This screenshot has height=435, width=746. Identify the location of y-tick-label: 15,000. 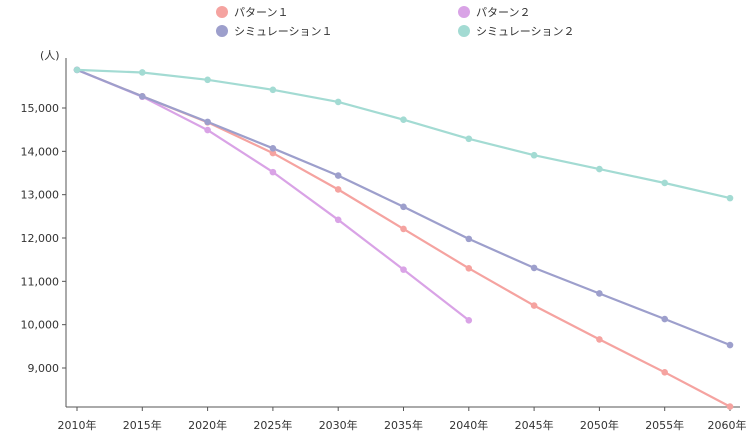
(40, 108).